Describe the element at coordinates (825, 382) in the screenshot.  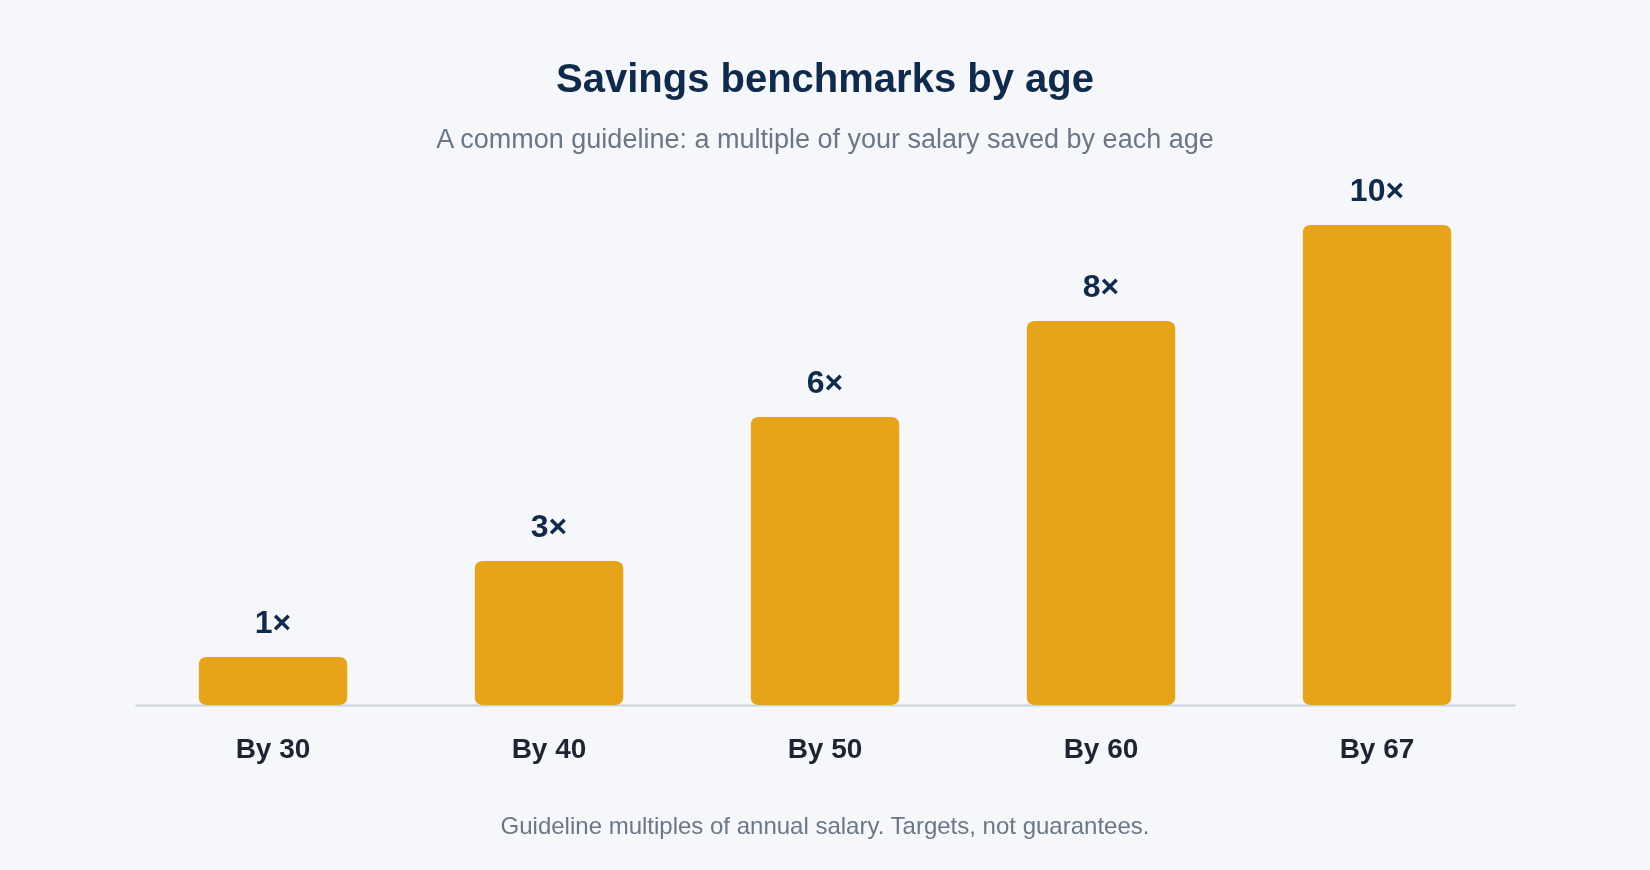
I see `data-label: 6×` at that location.